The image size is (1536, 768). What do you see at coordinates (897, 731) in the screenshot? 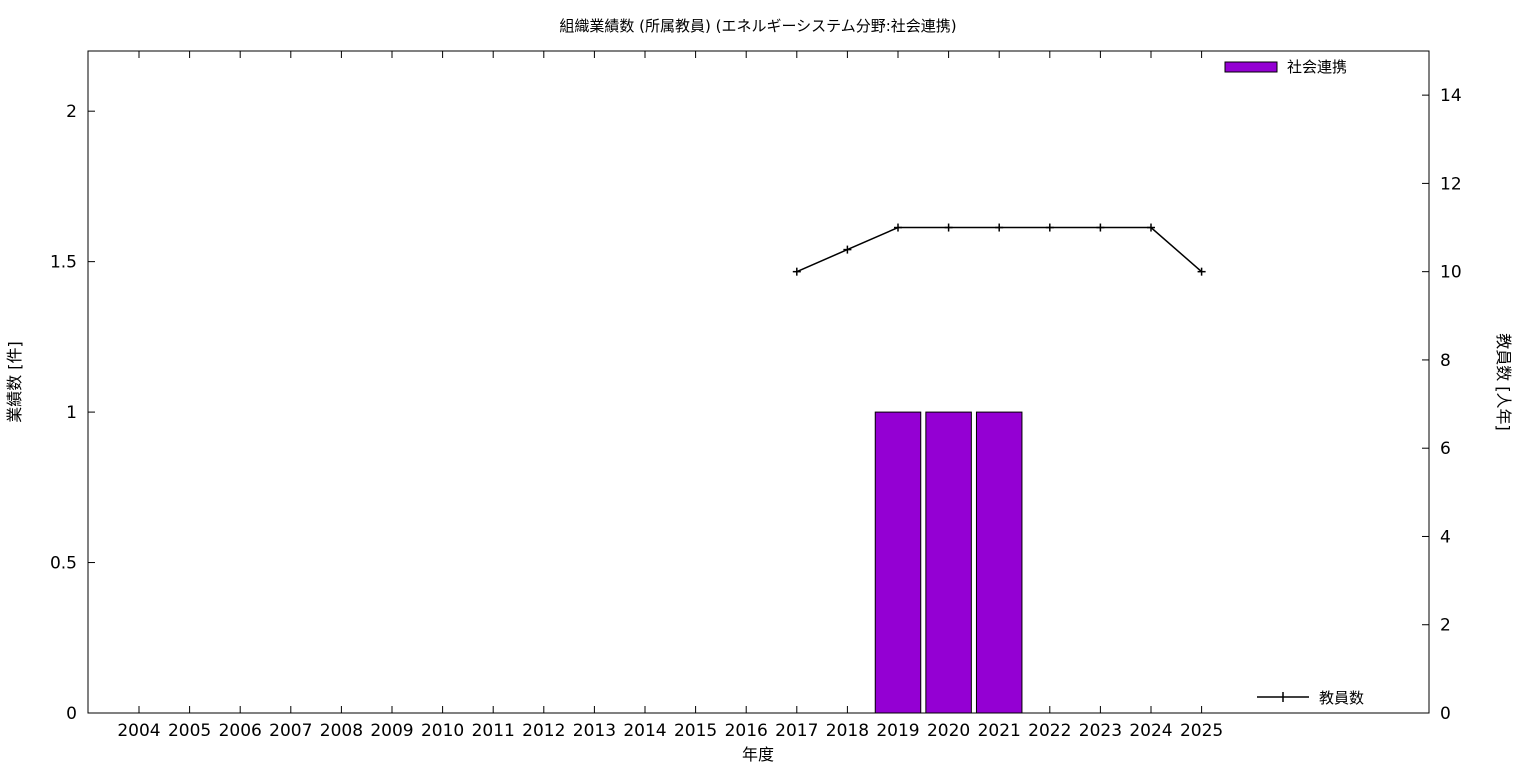
I see `x-tick-label: 2019` at bounding box center [897, 731].